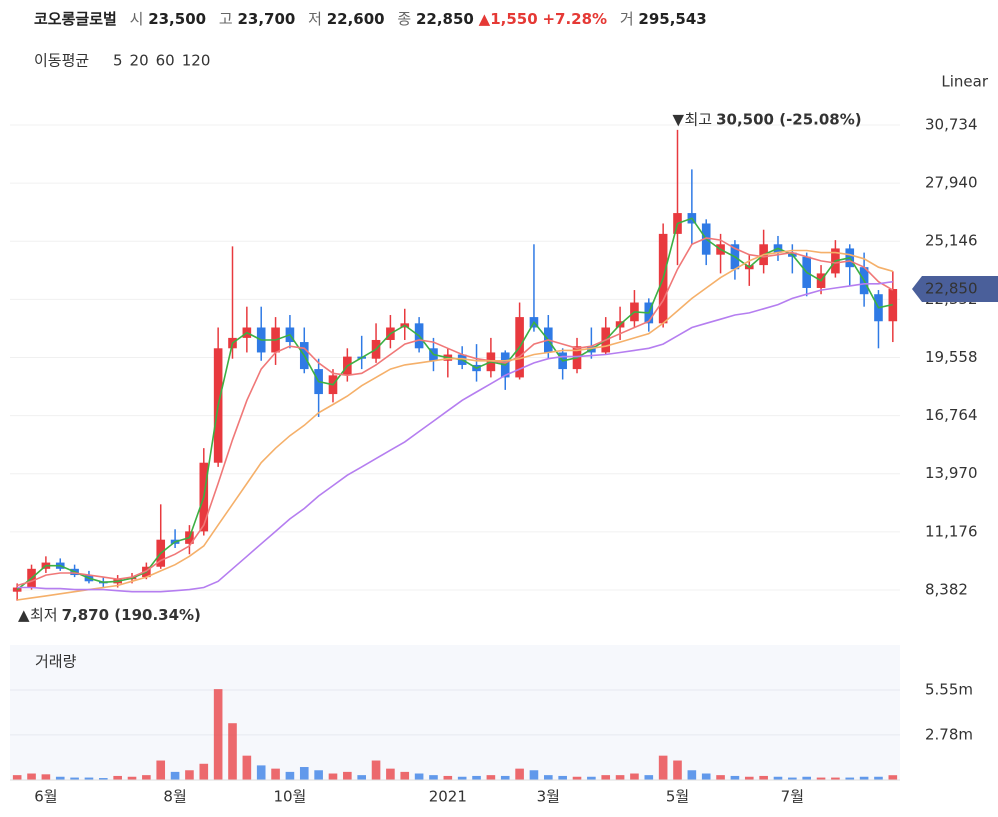  Describe the element at coordinates (699, 119) in the screenshot. I see `annotation-label: 최고` at that location.